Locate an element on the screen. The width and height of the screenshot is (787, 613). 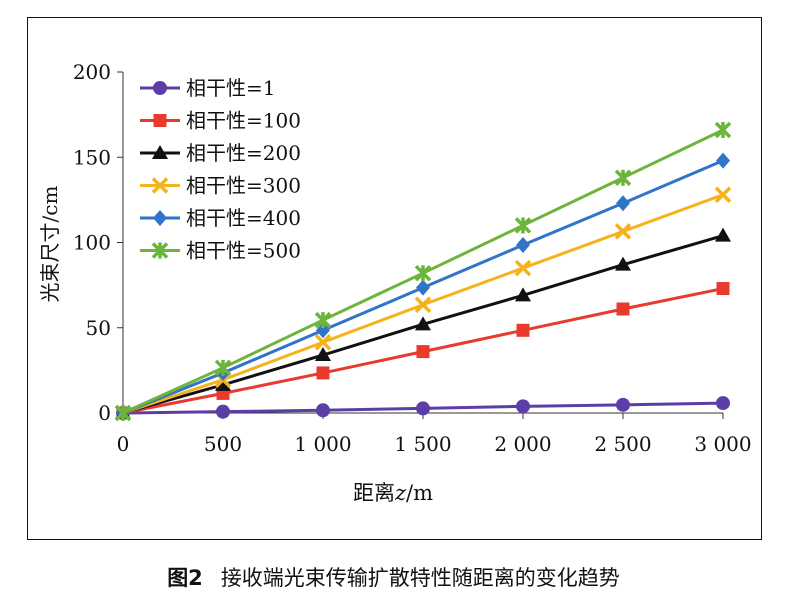
legend-label: 相干性=1 is located at coordinates (230, 88).